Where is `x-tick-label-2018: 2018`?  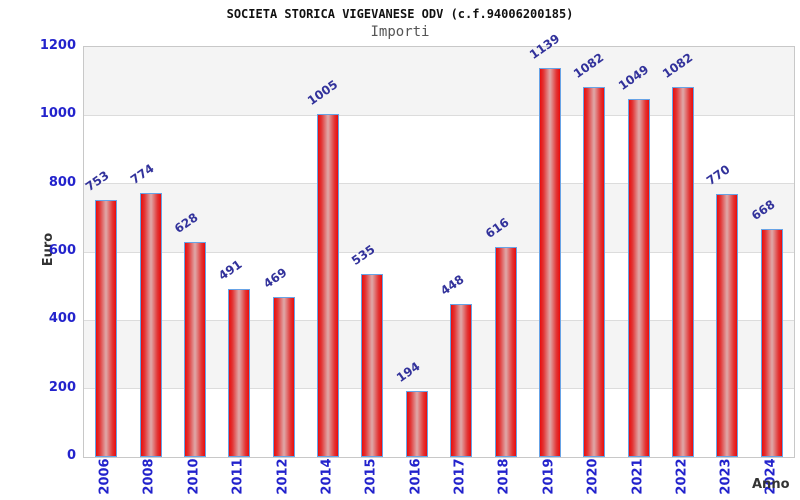
x-tick-label-2018: 2018 is located at coordinates (505, 476).